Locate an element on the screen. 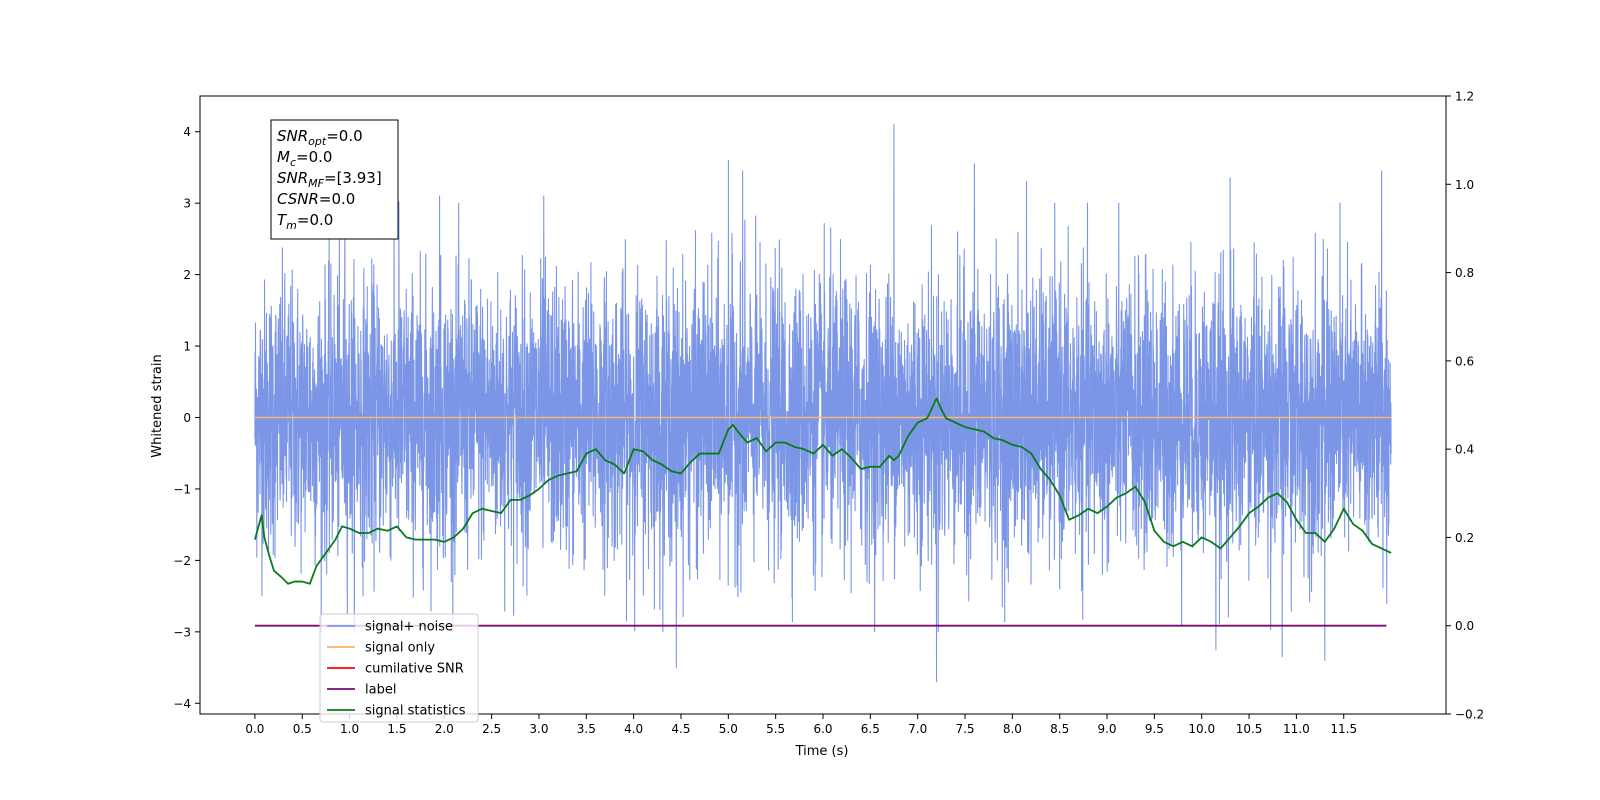 Image resolution: width=1600 pixels, height=800 pixels. legend-entry: signal+ noise is located at coordinates (409, 627).